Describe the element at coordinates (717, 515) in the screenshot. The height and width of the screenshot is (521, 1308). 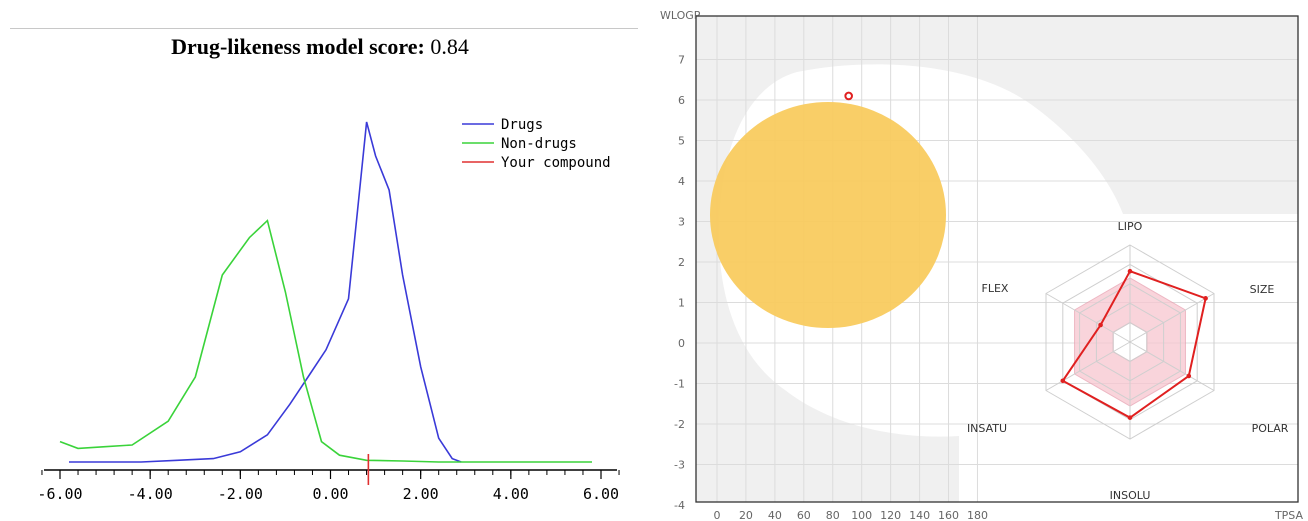
I see `x-tick-label: 0` at that location.